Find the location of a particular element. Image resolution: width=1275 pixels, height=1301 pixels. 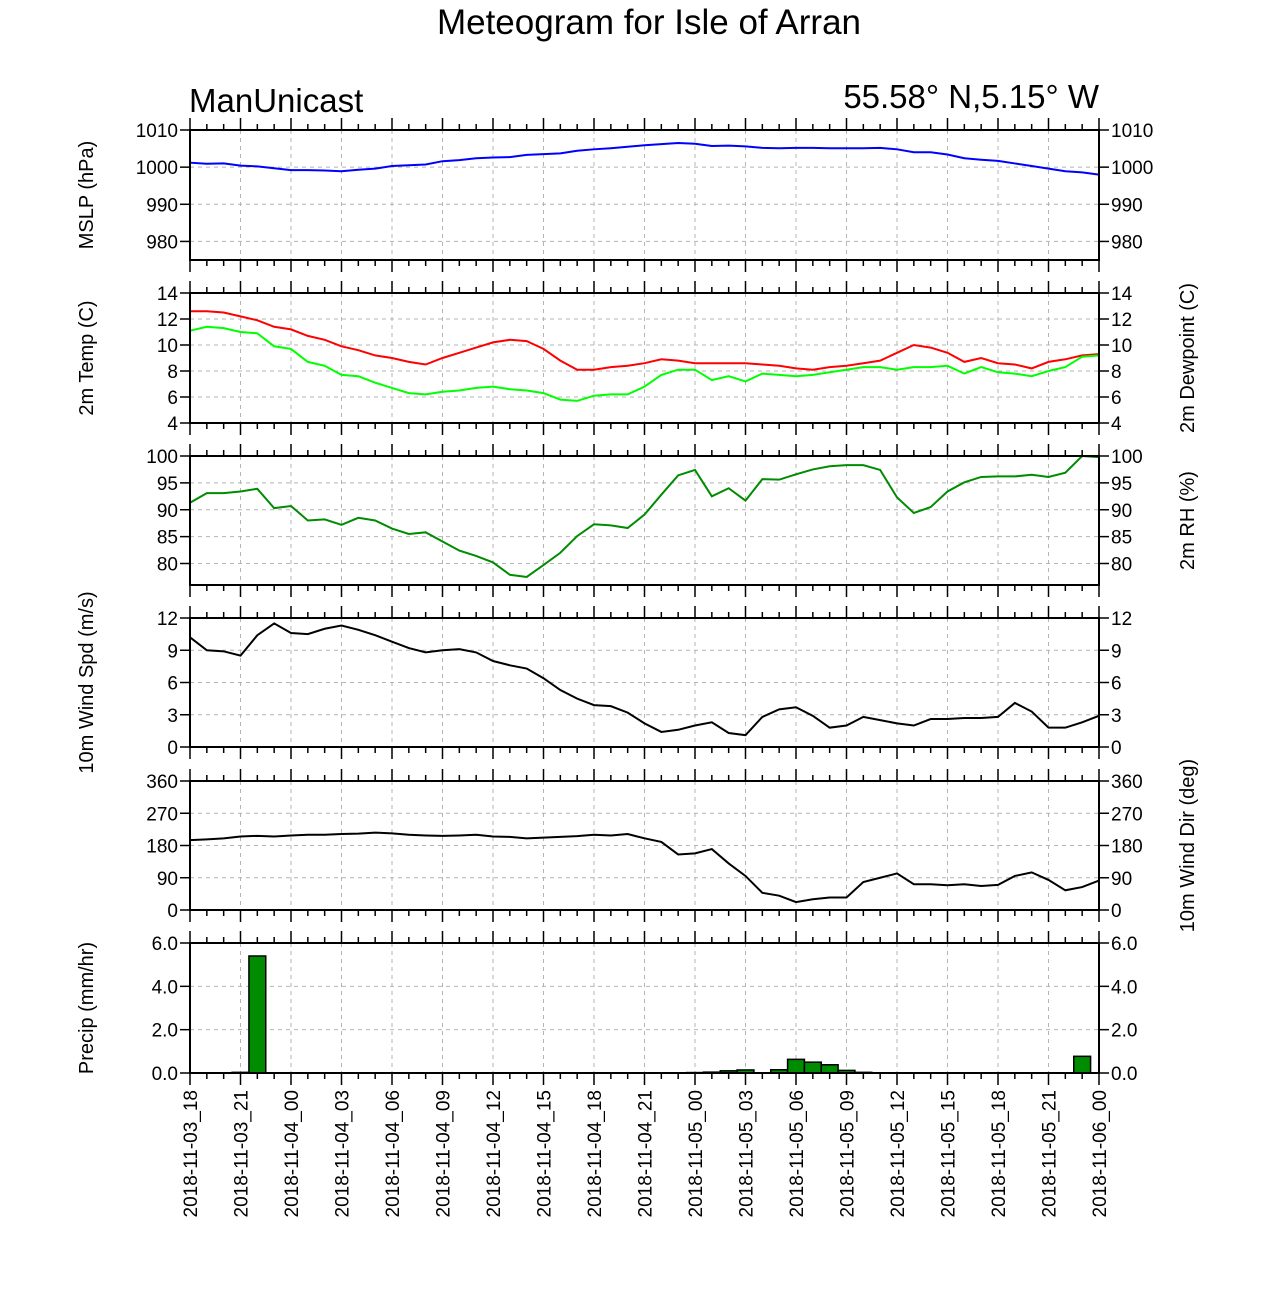

y-tick-label-right: 80 is located at coordinates (1121, 565).